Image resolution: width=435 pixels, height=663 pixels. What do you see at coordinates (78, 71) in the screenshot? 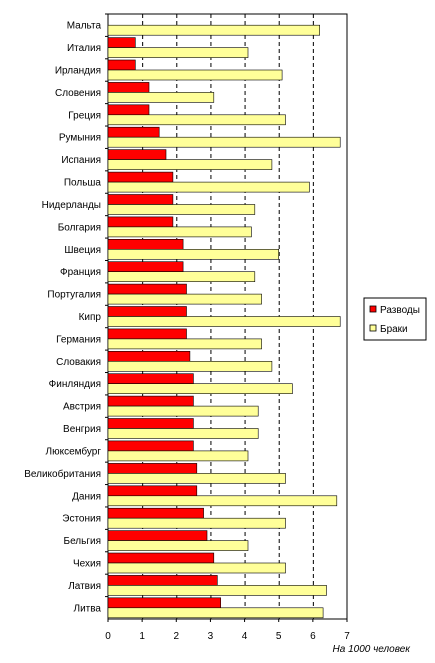
I see `category-label: Ирландия` at bounding box center [78, 71].